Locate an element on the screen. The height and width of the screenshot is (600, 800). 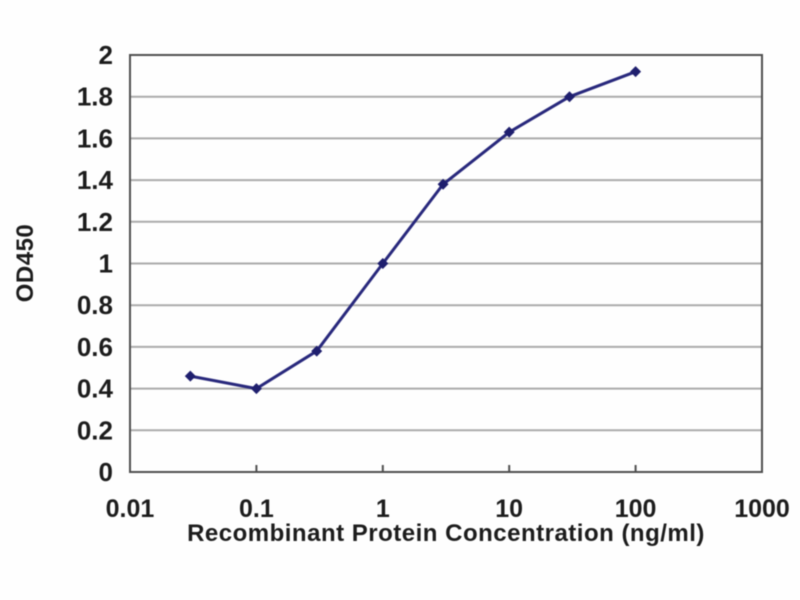
y-tick-label-1.4: 1.4 is located at coordinates (95, 180).